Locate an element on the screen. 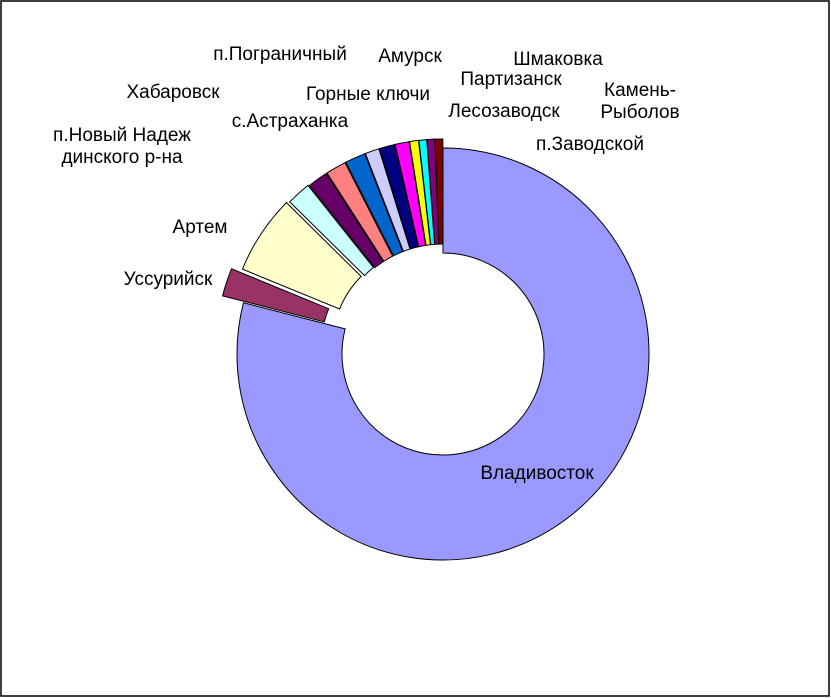 This screenshot has height=698, width=831. slice-label: п.Заводской is located at coordinates (590, 144).